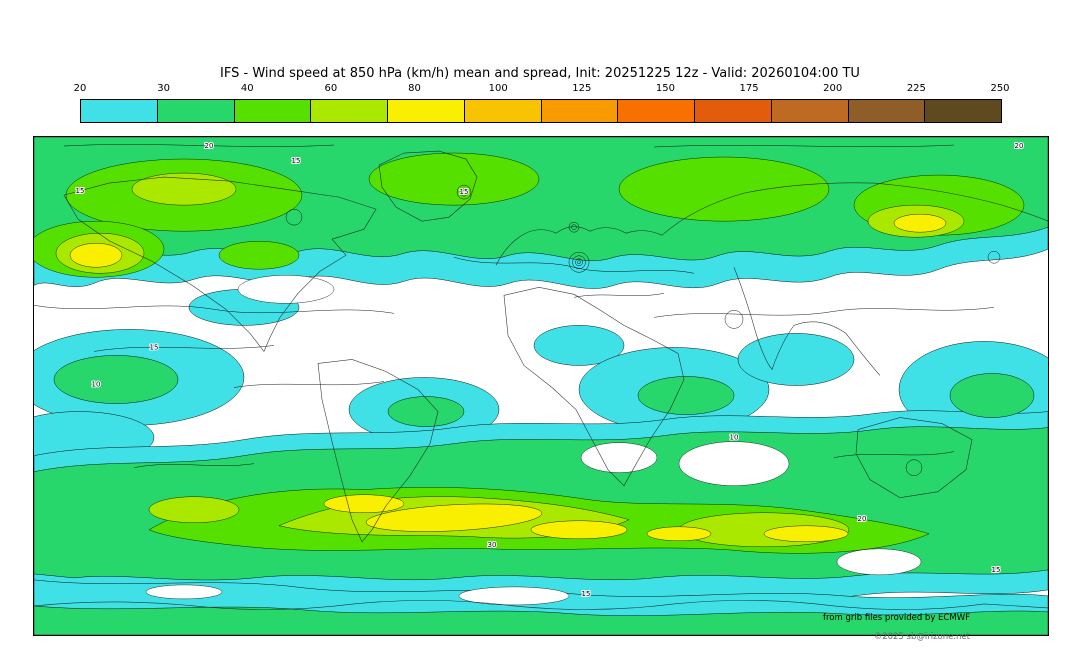 This screenshot has height=658, width=1080. Describe the element at coordinates (163, 88) in the screenshot. I see `colorbar-tick: 30` at that location.